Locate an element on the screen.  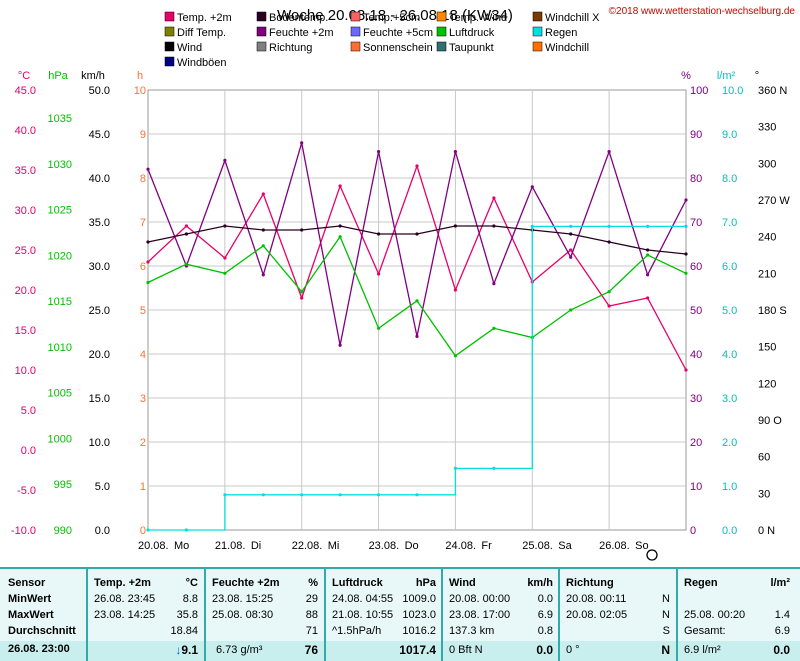
pressure-min-value: 1009.0 is located at coordinates (419, 599).